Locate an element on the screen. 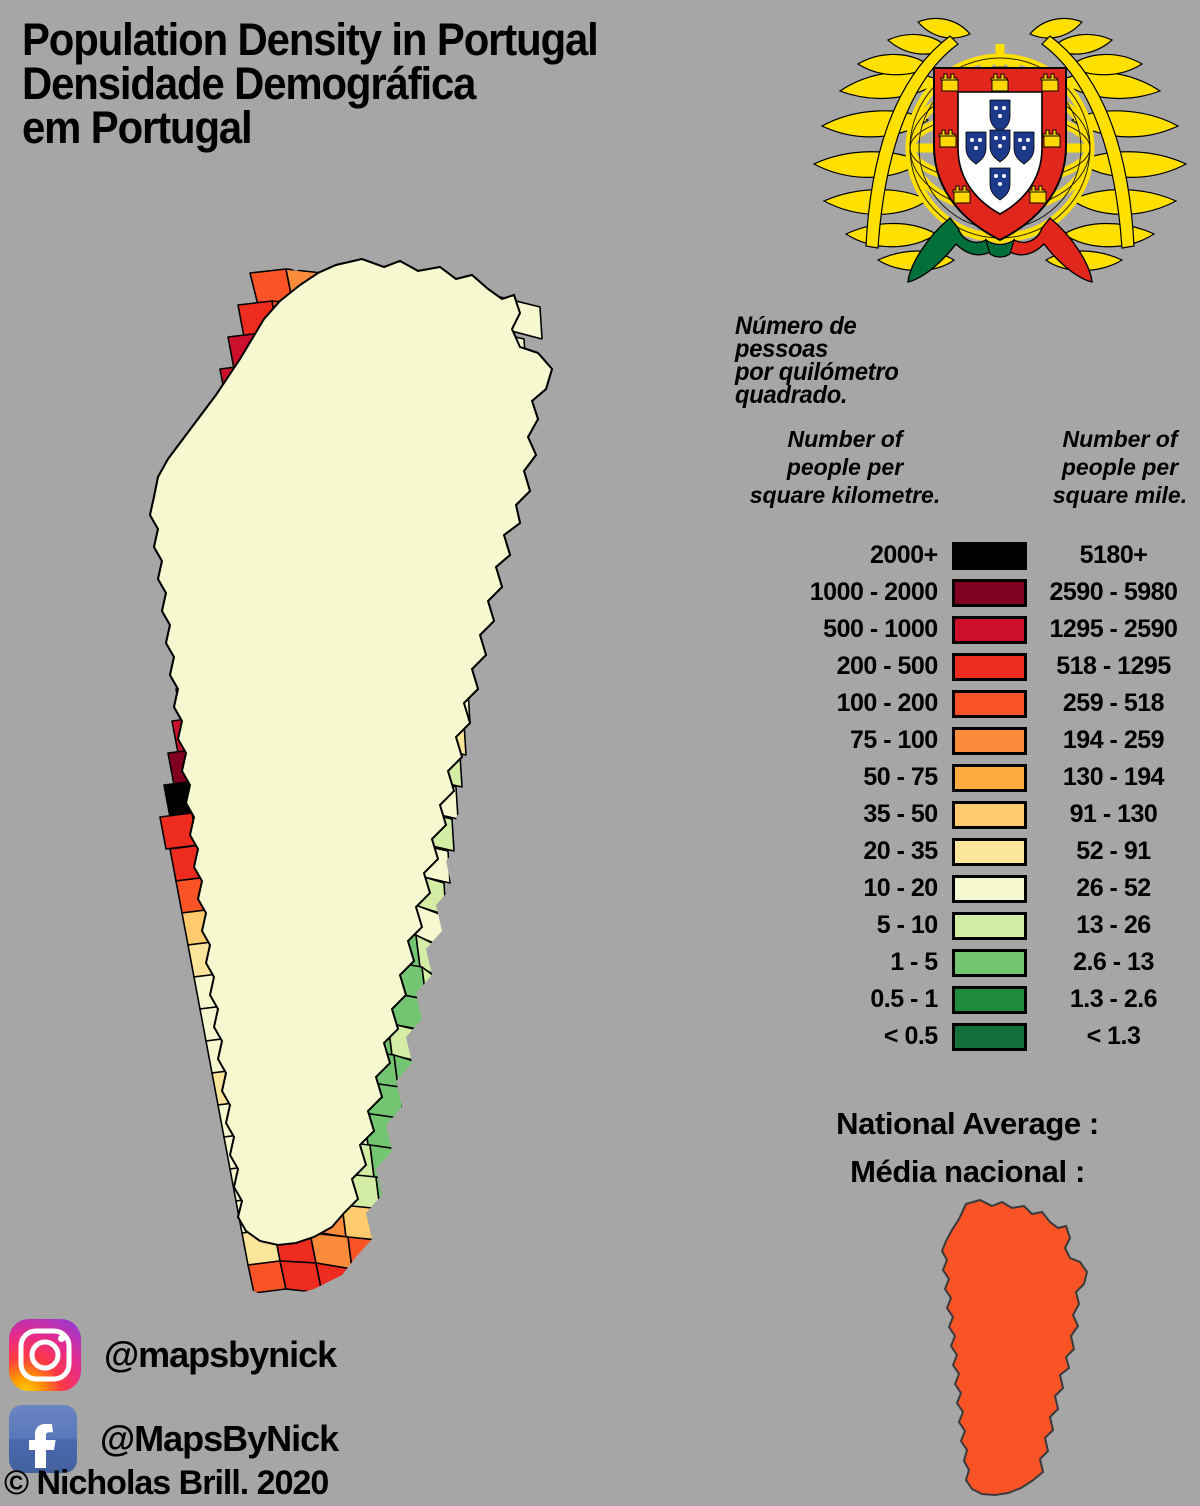 The height and width of the screenshot is (1506, 1200). legend-row: 1000 - 2000 2590 - 5980 is located at coordinates (967, 592).